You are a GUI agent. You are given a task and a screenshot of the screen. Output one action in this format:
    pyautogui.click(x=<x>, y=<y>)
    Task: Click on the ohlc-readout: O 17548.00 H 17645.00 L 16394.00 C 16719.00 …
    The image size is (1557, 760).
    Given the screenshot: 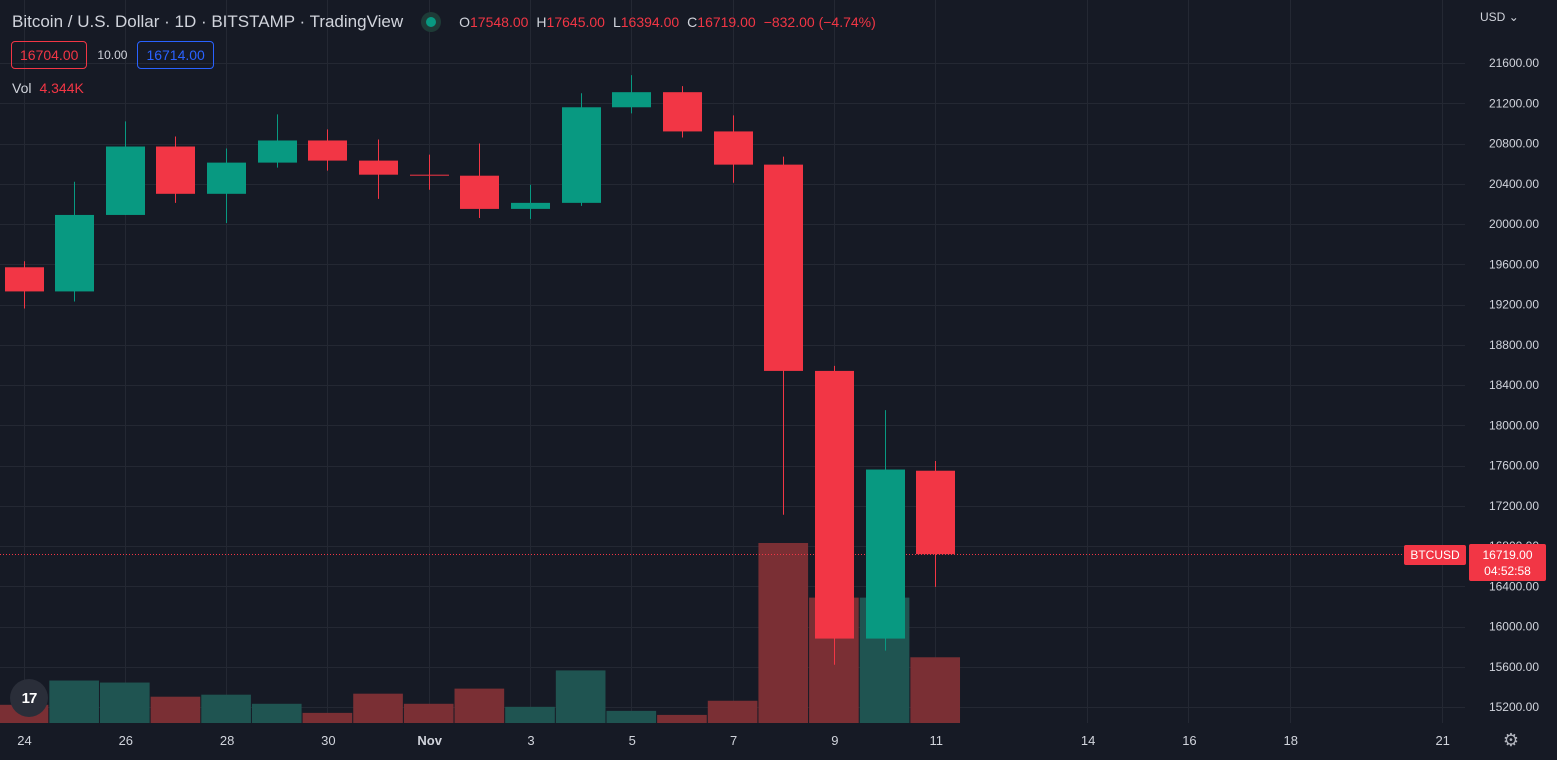 What is the action you would take?
    pyautogui.click(x=667, y=22)
    